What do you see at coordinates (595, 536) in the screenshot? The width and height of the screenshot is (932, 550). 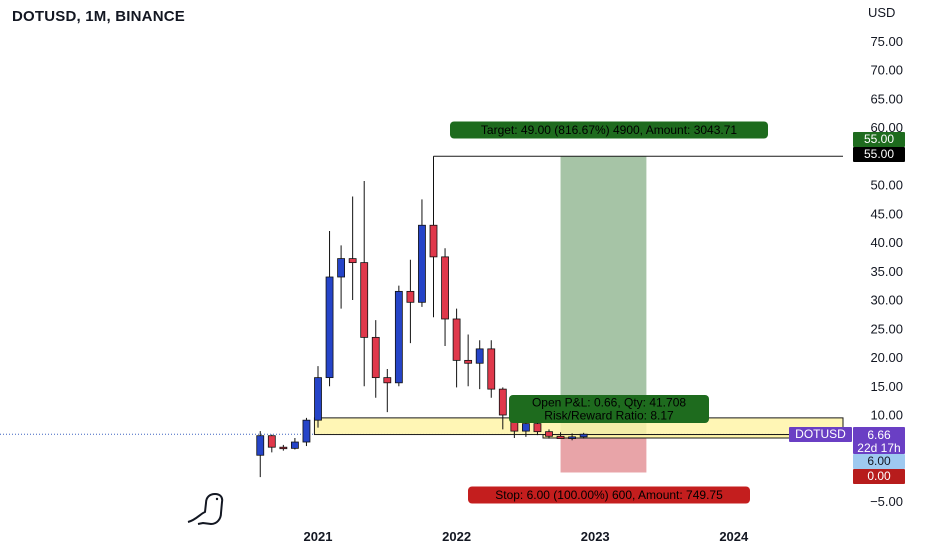 I see `x-tick-label: 2023` at bounding box center [595, 536].